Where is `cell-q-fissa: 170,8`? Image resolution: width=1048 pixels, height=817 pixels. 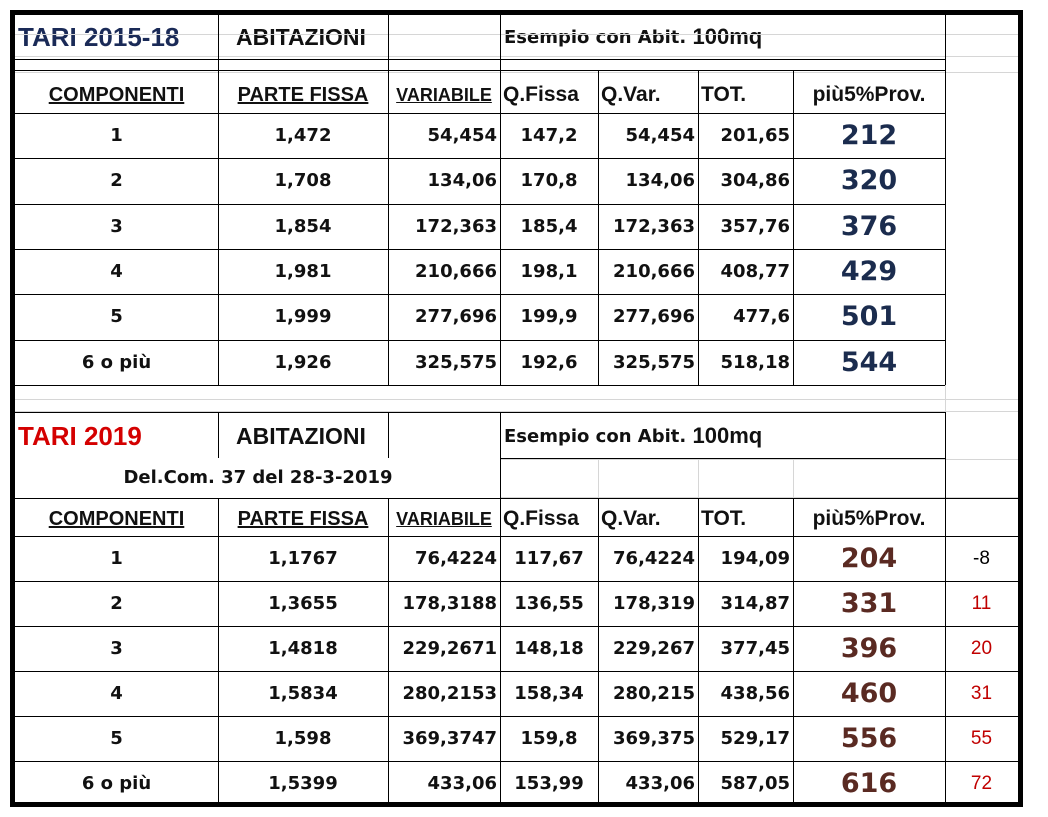 cell-q-fissa: 170,8 is located at coordinates (549, 181).